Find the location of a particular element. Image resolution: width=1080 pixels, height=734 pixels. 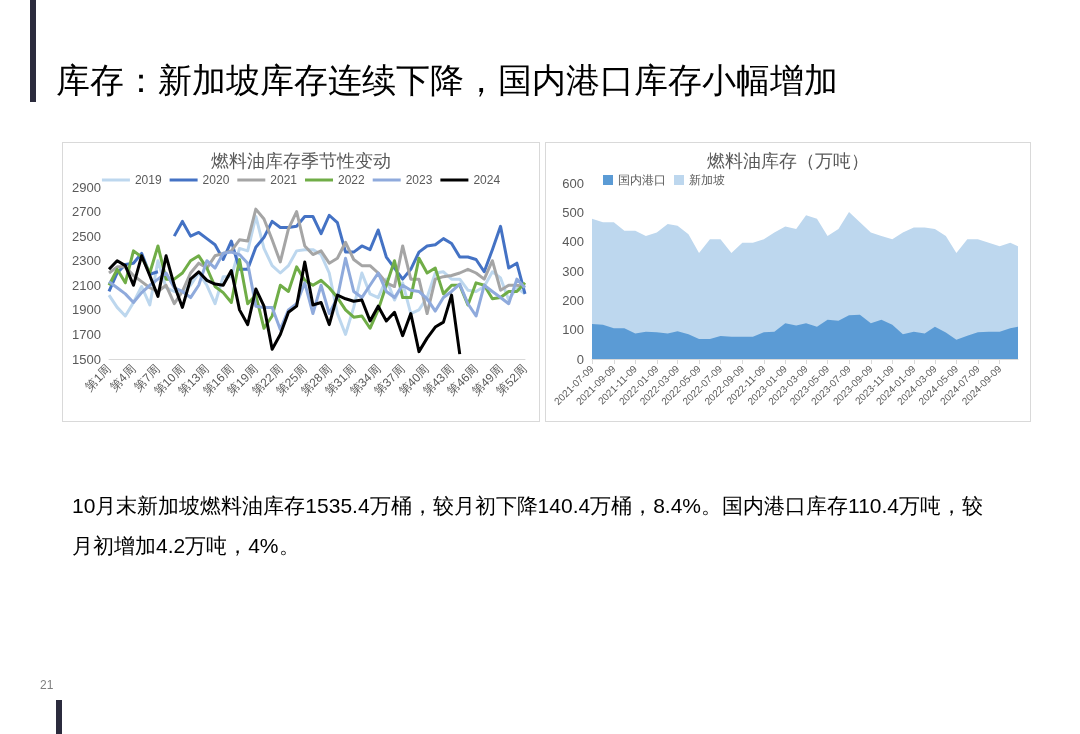

legend-label: 2024 is located at coordinates (487, 180).